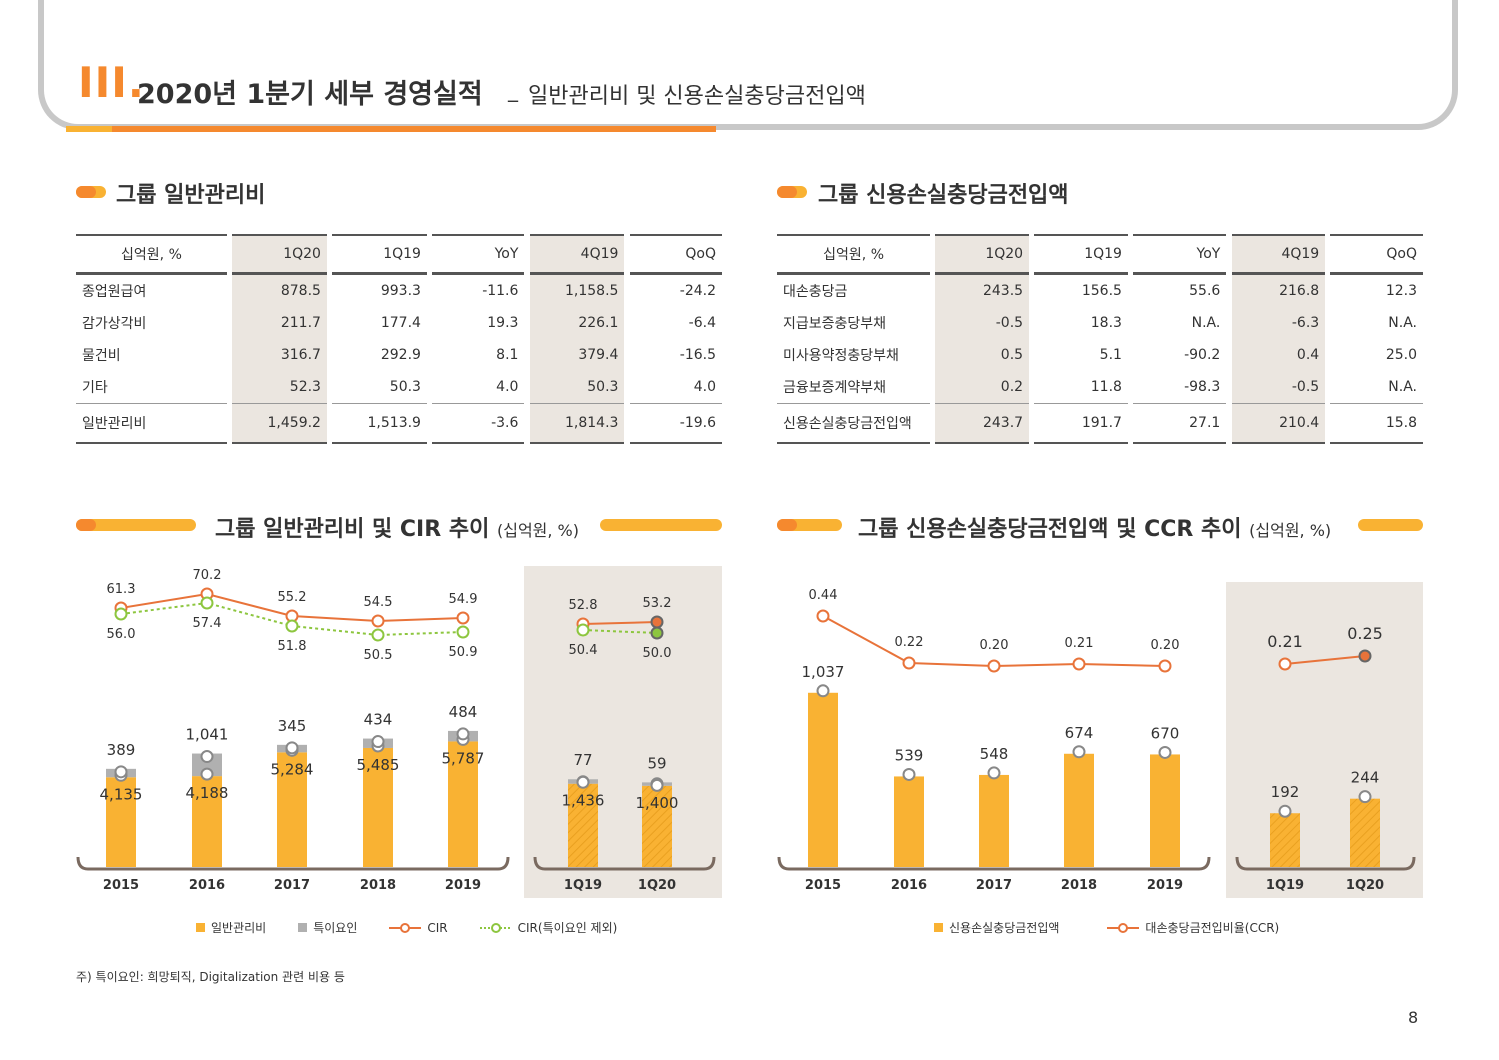 The image size is (1499, 1060). Describe the element at coordinates (1285, 792) in the screenshot. I see `bar-value-label: 192` at that location.